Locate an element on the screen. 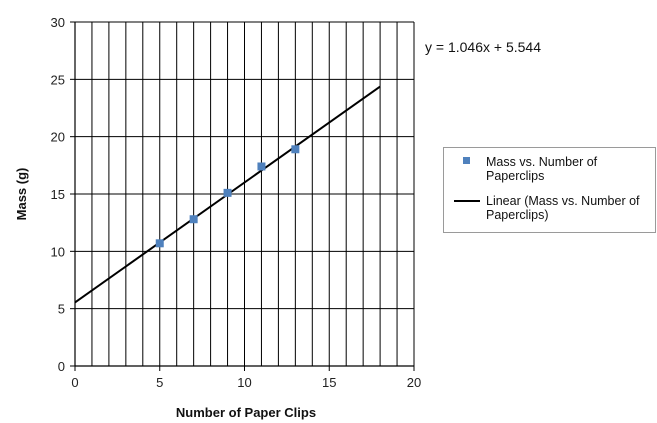  x-tick-label: 0 is located at coordinates (74, 382).